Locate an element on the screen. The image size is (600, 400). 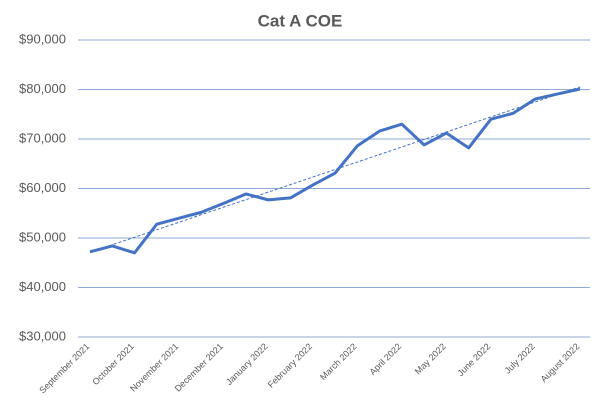
x-tick-label: December 2021 is located at coordinates (199, 367).